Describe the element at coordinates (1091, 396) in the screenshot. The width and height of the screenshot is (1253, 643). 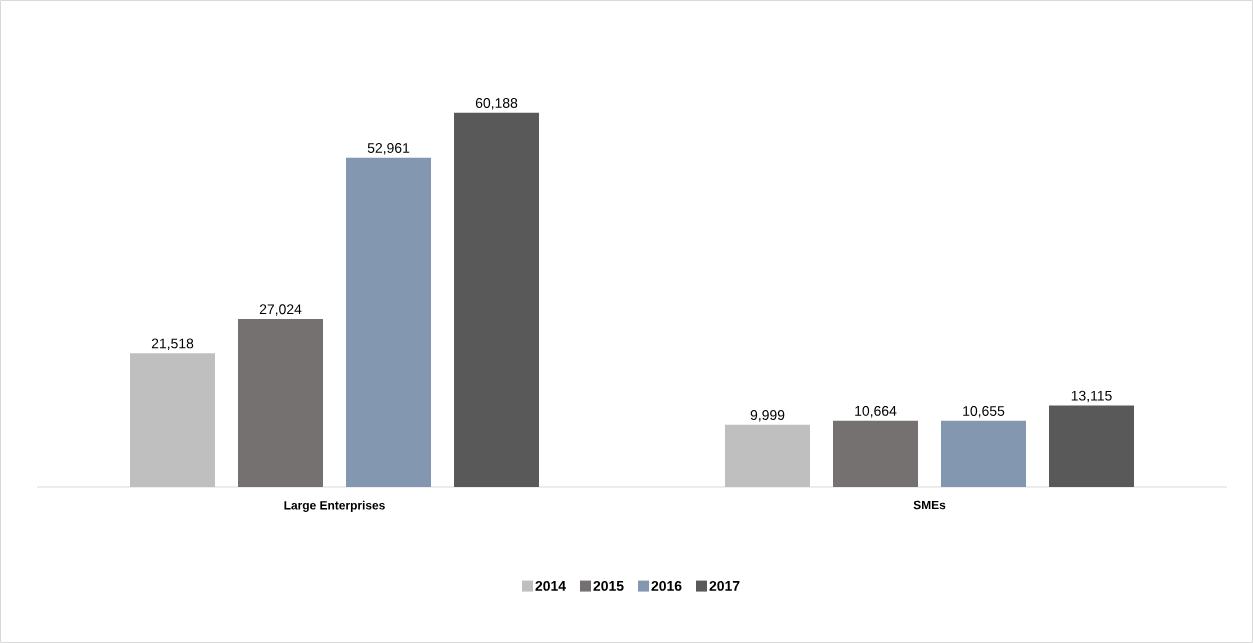
I see `data-label: 13,115` at that location.